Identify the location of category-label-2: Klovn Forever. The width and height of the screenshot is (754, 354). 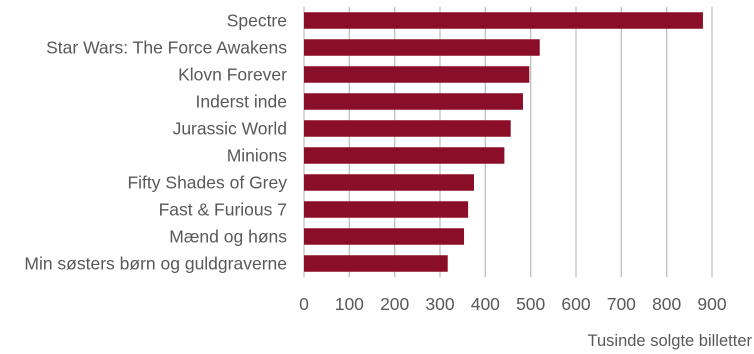
(232, 75).